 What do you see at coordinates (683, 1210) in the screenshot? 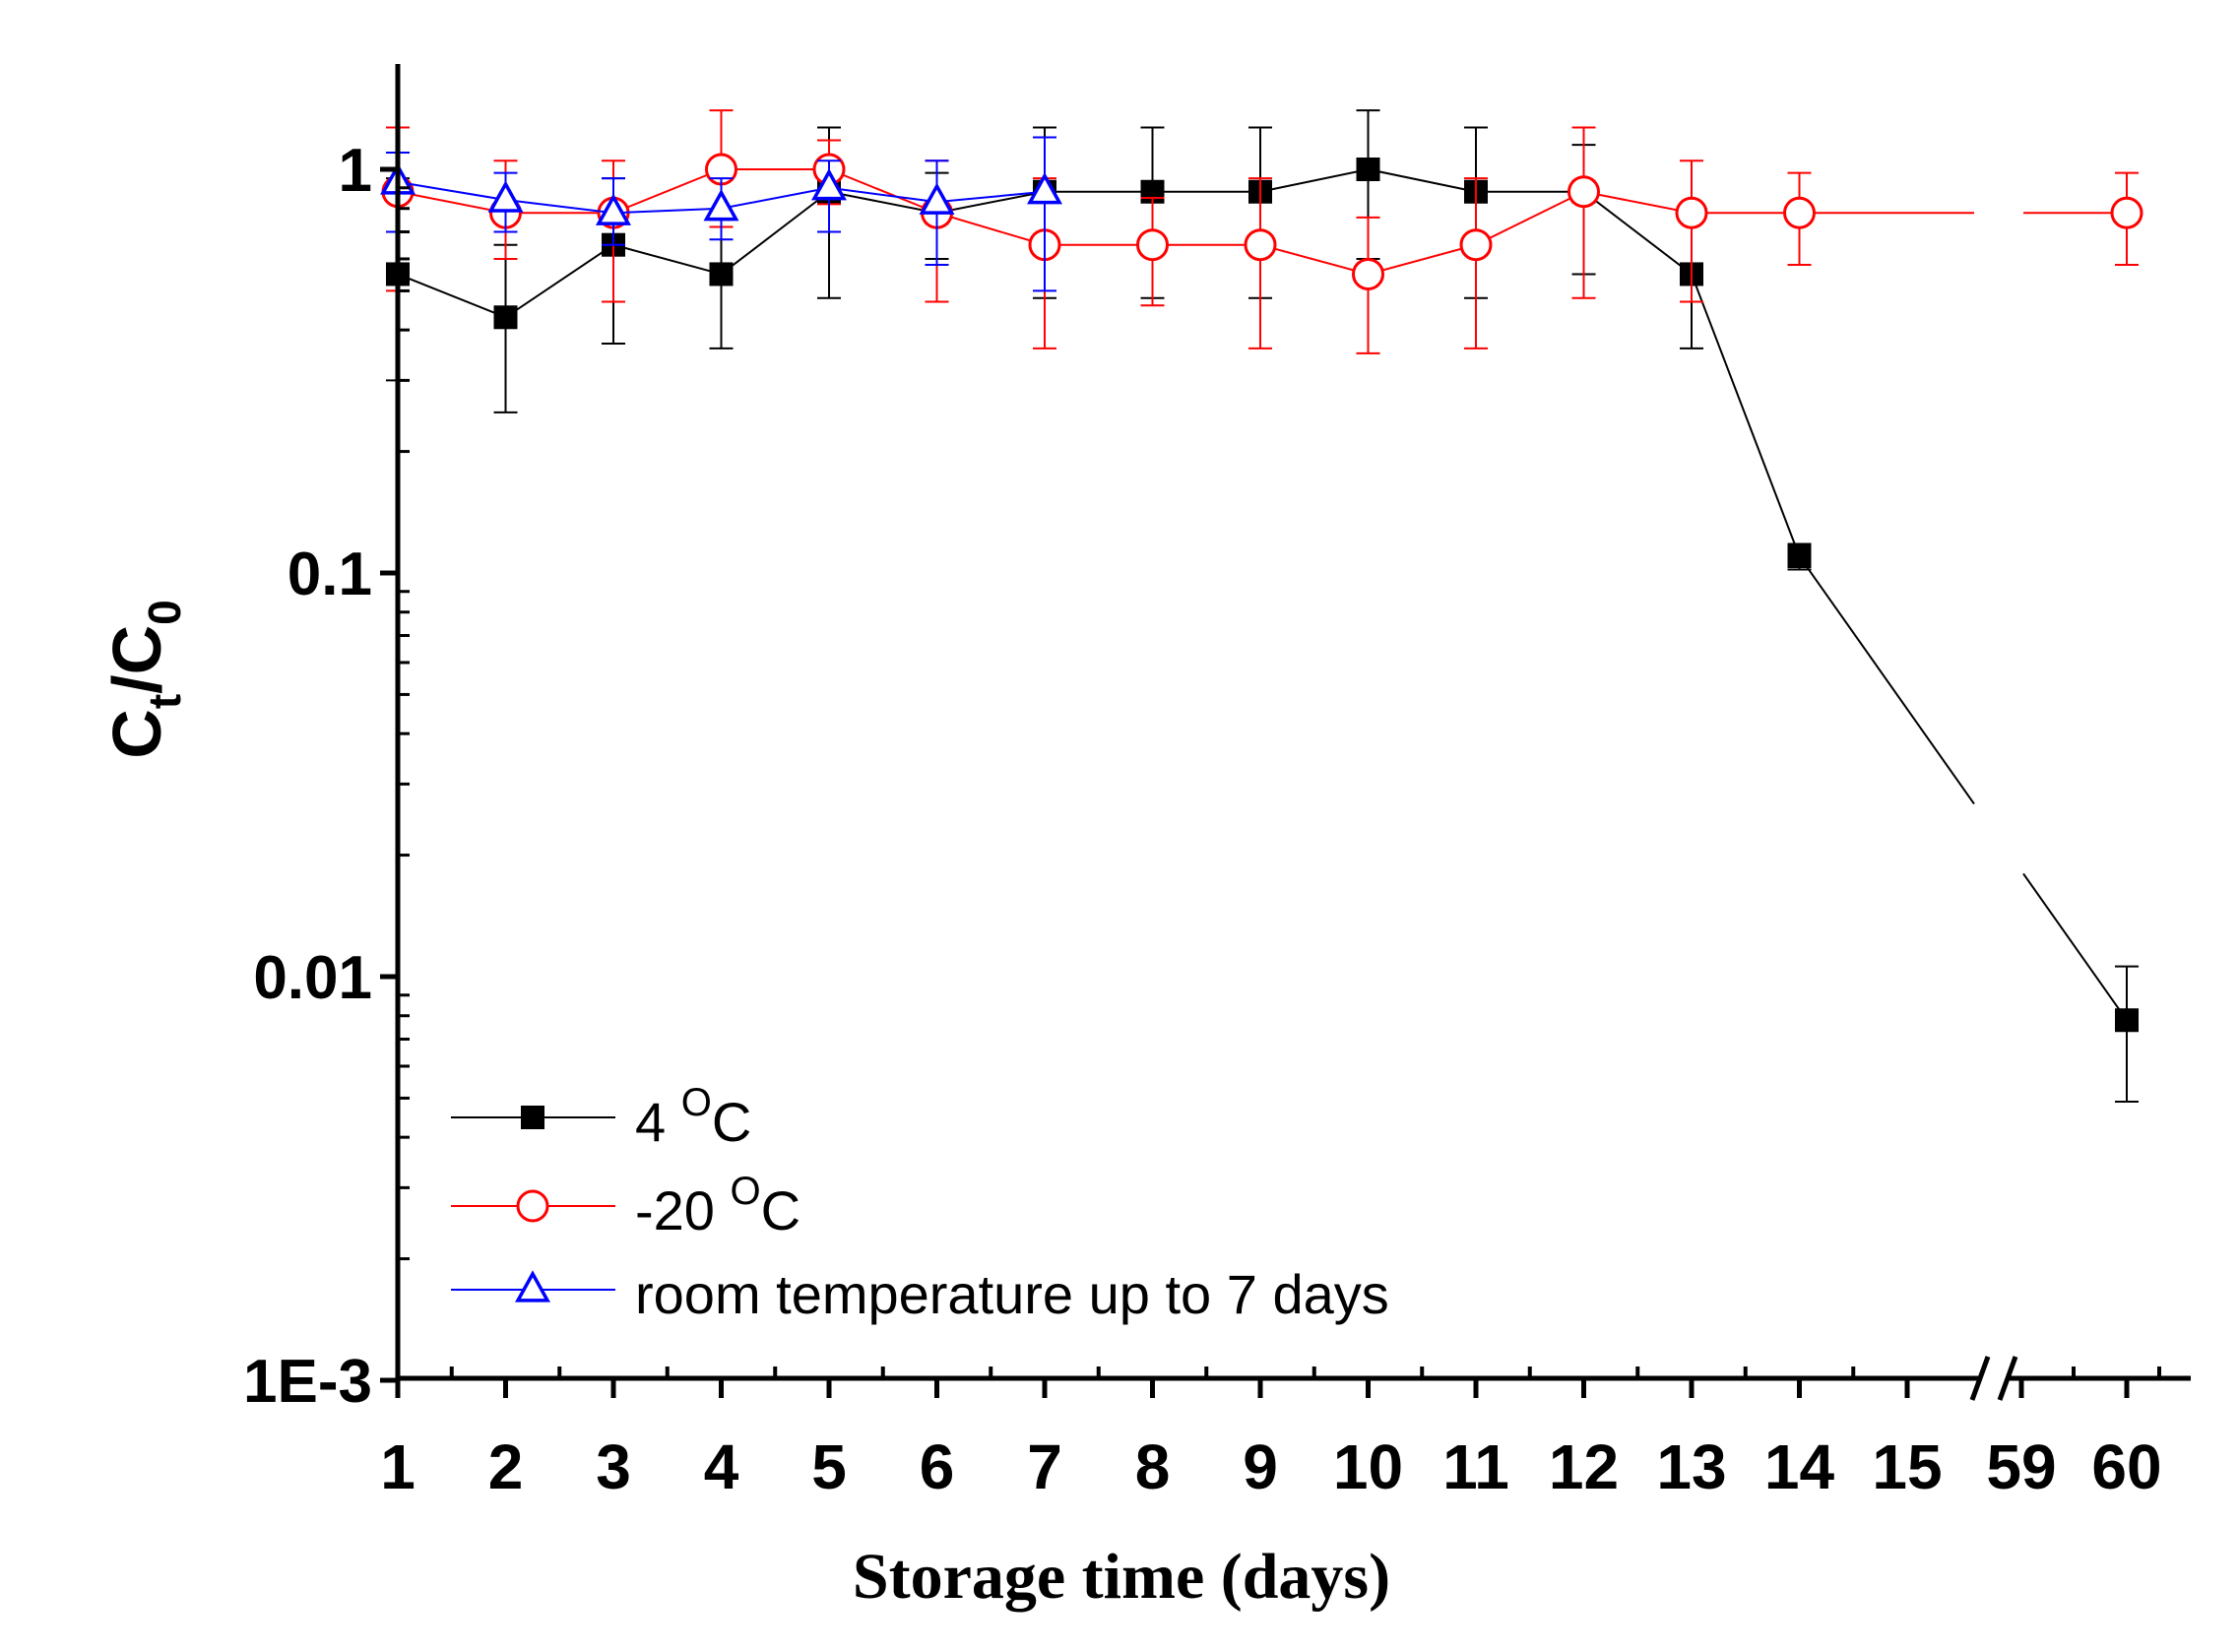
I see `legend-label-text: -20` at bounding box center [683, 1210].